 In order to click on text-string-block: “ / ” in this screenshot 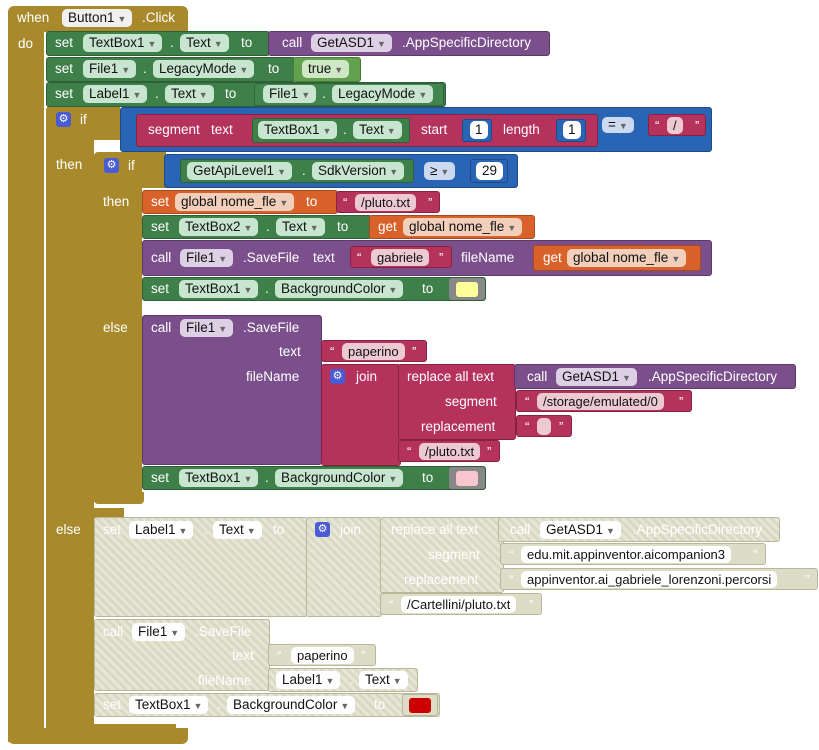, I will do `click(677, 125)`.